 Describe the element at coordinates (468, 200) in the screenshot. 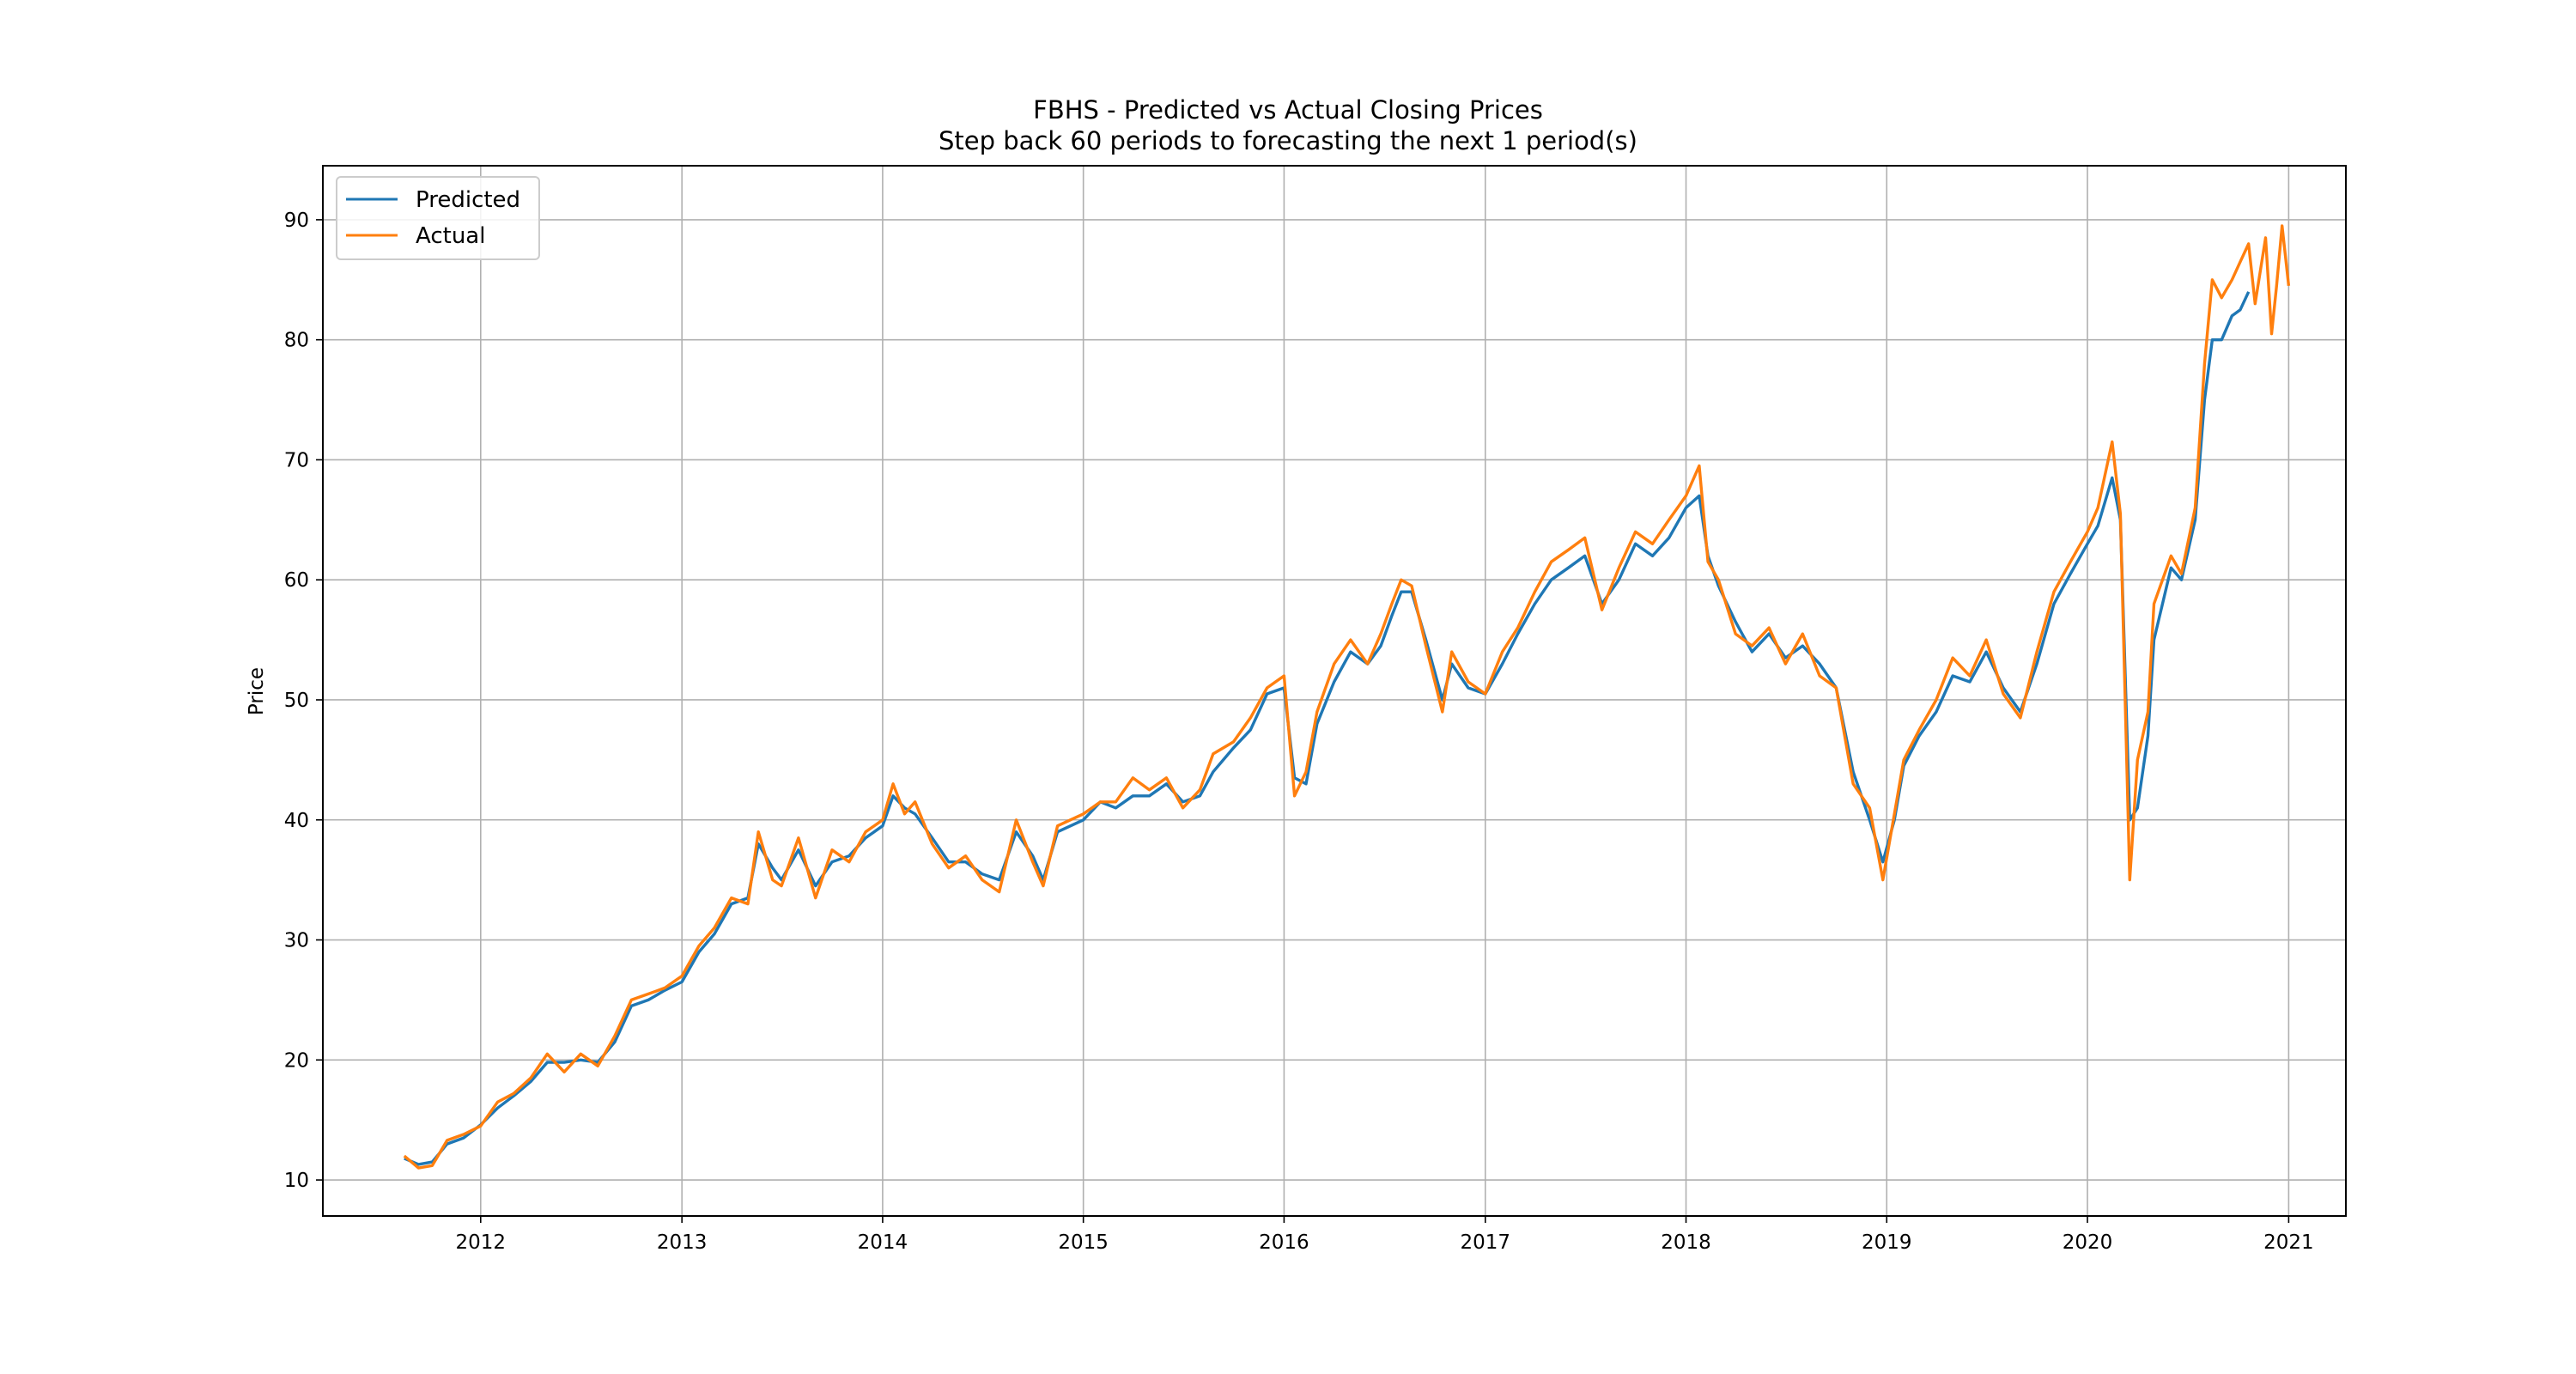

I see `legend-label-predicted: Predicted` at that location.